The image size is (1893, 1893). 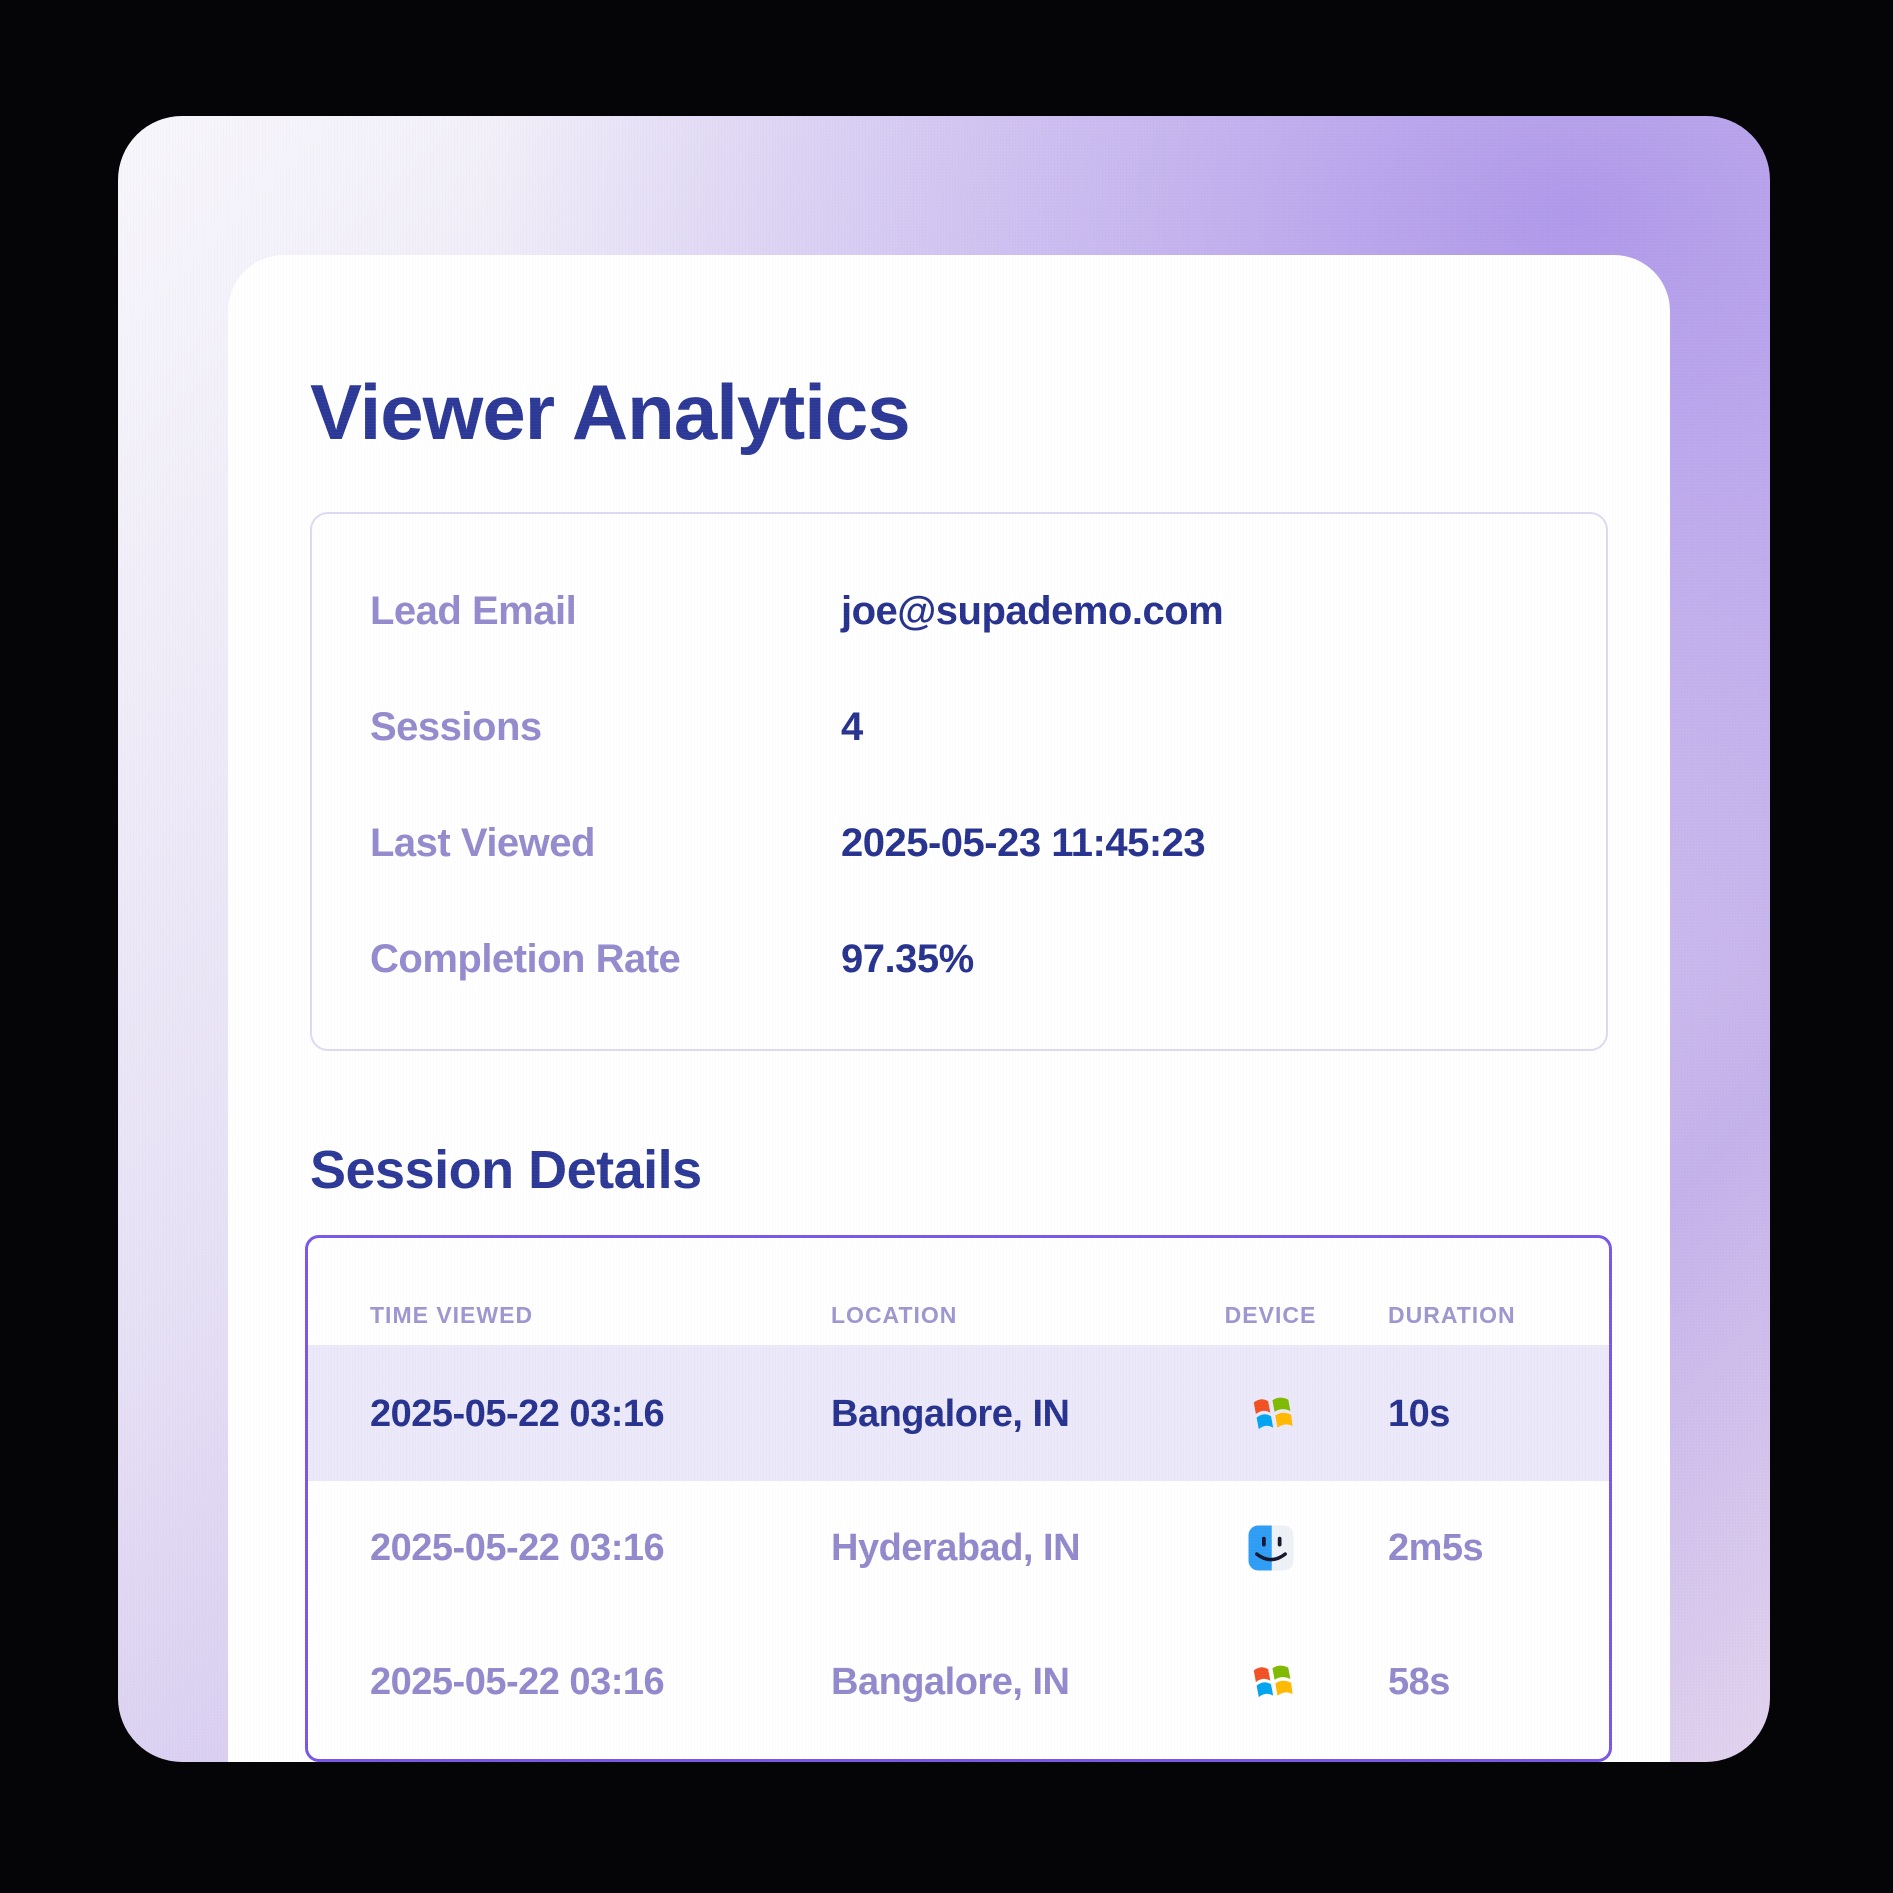 I want to click on page-title: Viewer Analytics, so click(x=610, y=412).